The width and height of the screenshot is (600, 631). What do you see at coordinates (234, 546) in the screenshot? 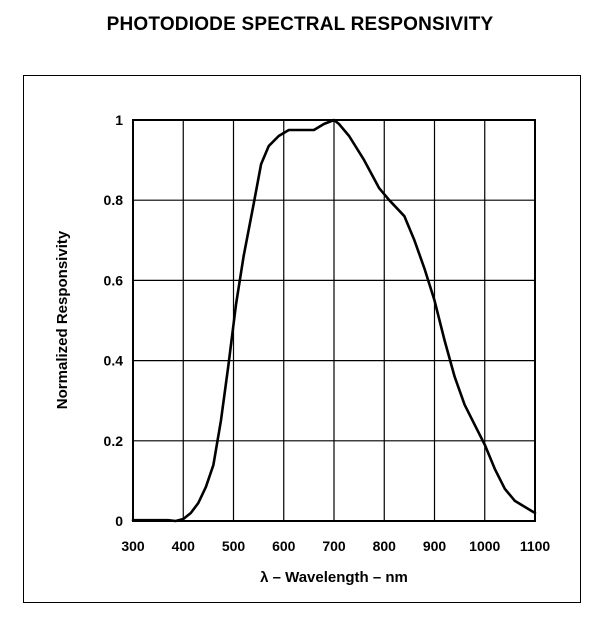
I see `x-tick-label: 500` at bounding box center [234, 546].